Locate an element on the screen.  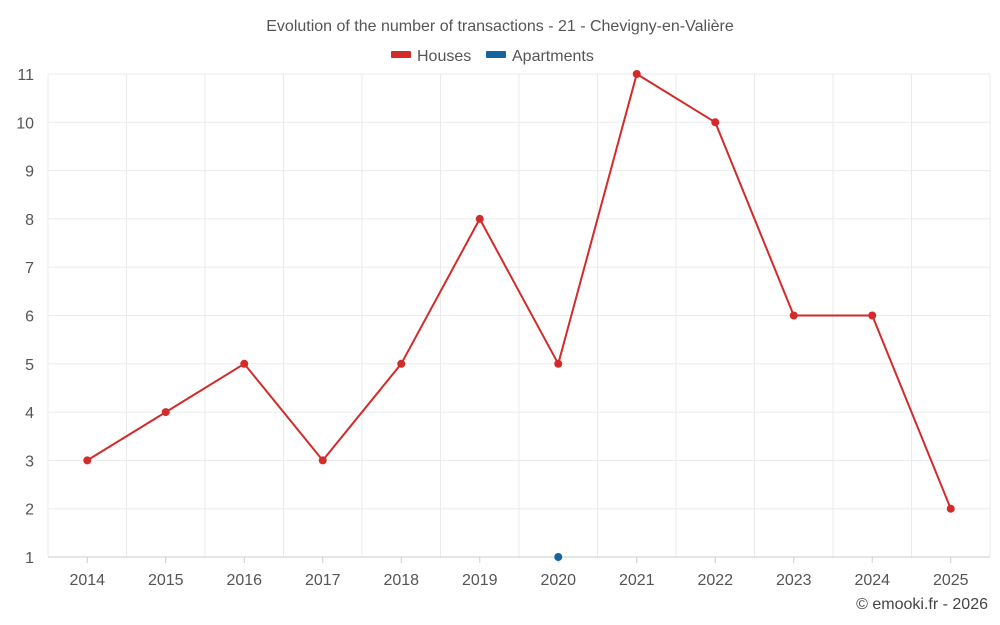
x-tick-label: 2014 is located at coordinates (87, 580).